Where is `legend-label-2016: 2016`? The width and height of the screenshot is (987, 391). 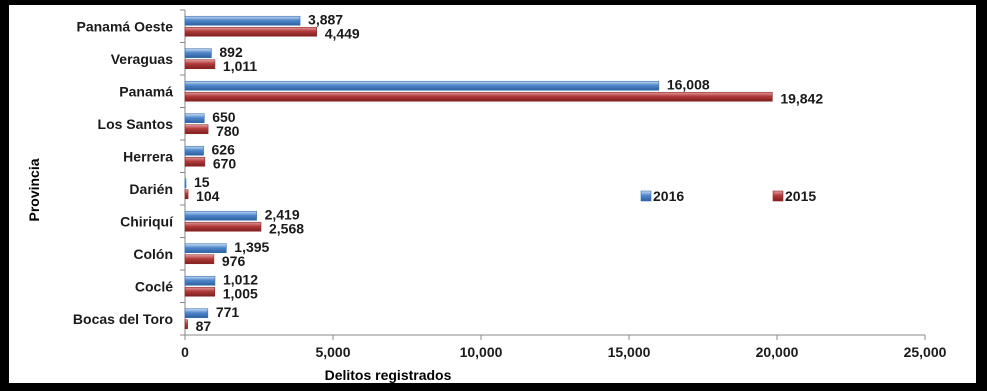 legend-label-2016: 2016 is located at coordinates (668, 196).